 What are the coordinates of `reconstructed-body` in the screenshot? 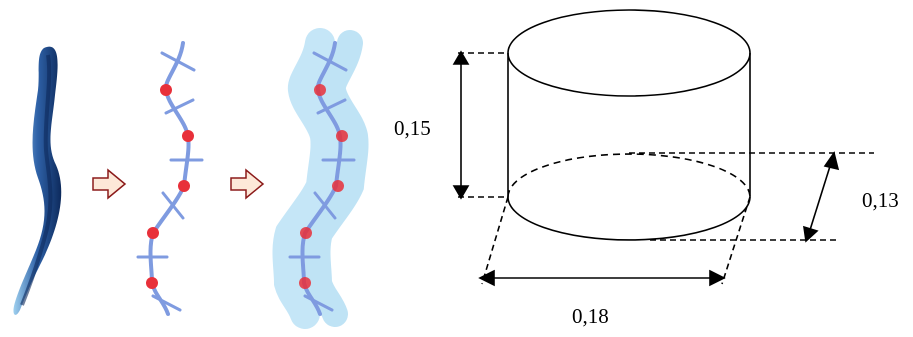 It's located at (320, 178).